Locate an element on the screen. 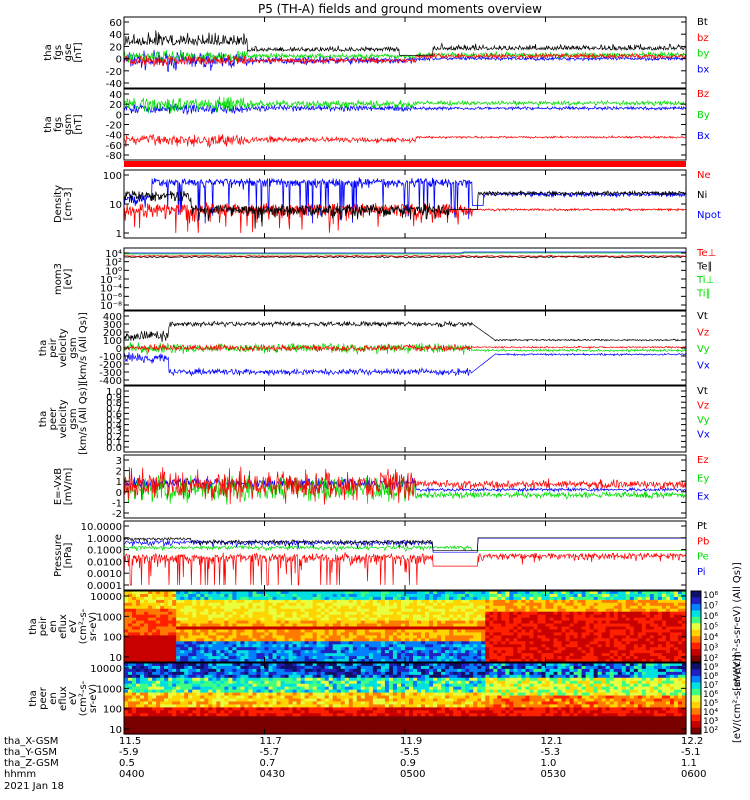 Image resolution: width=750 pixels, height=800 pixels. colorbar-segment is located at coordinates (696, 640).